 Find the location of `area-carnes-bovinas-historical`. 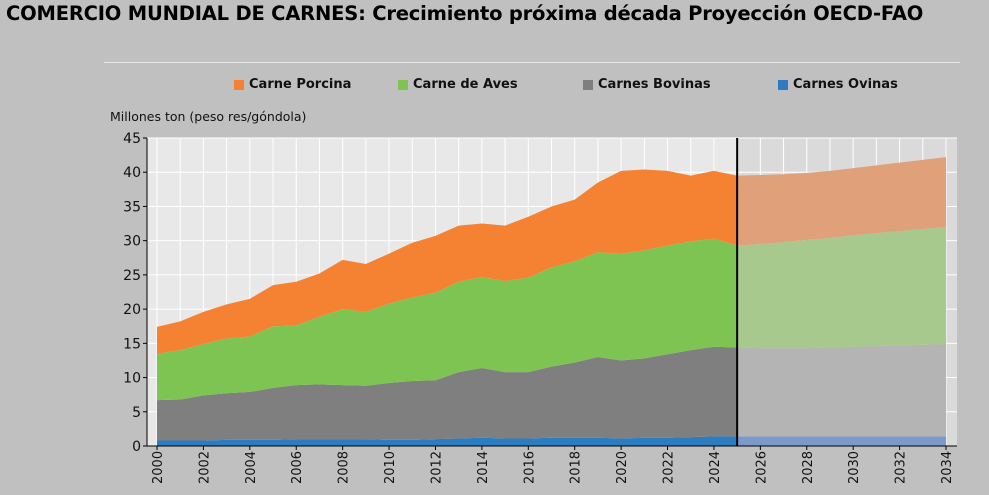

area-carnes-bovinas-historical is located at coordinates (447, 393).